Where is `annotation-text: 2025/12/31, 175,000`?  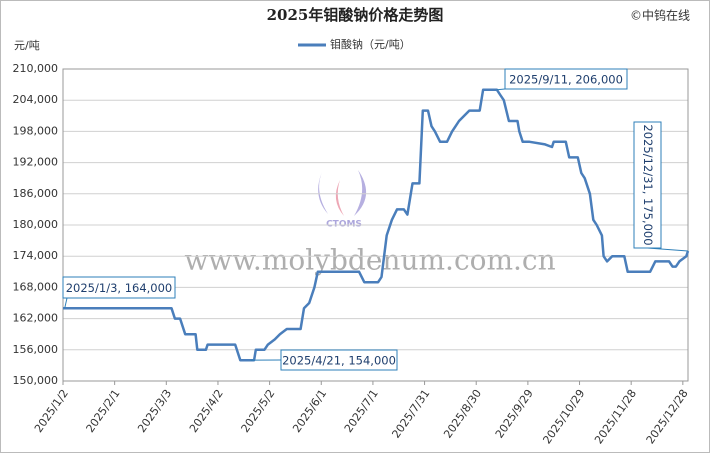 annotation-text: 2025/12/31, 175,000 is located at coordinates (648, 184).